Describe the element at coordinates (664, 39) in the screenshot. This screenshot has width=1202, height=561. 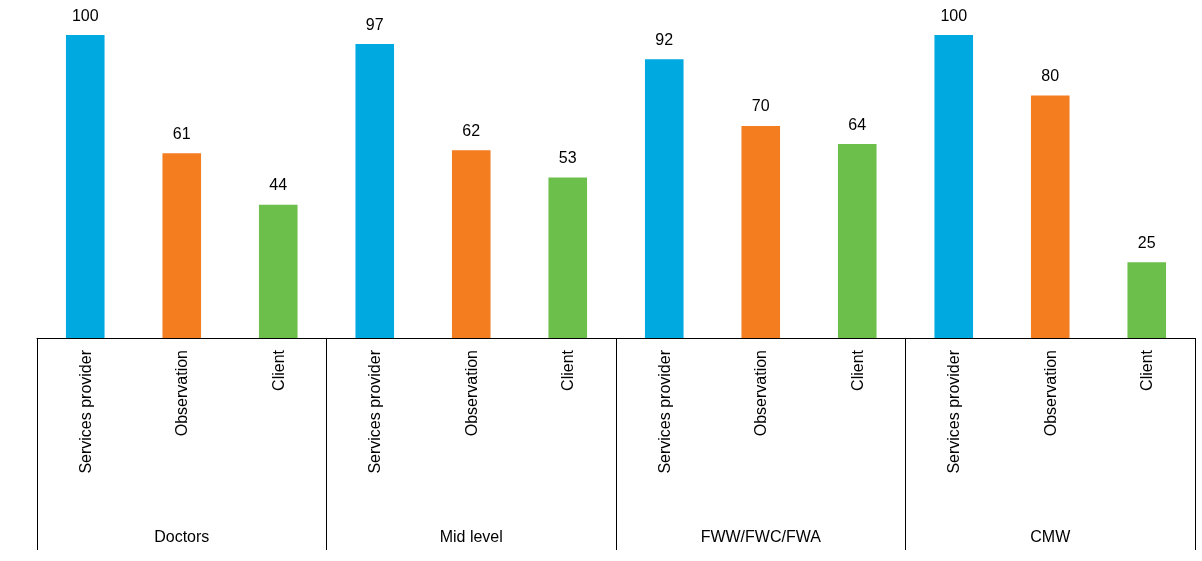
I see `data-label: 92` at that location.